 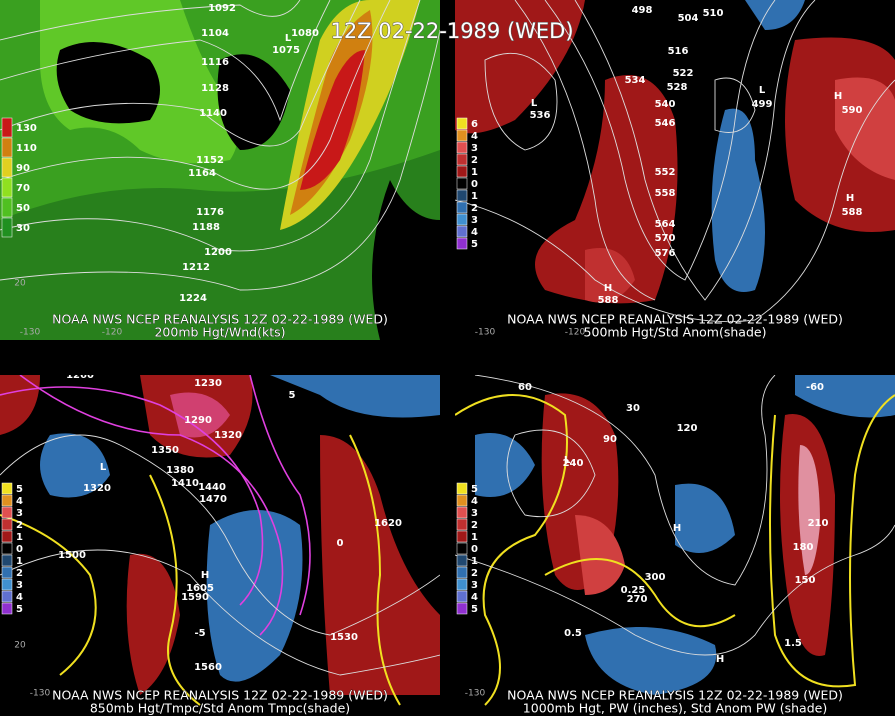 I want to click on title: 12Z 02-22-1989 (WED), so click(x=451, y=31).